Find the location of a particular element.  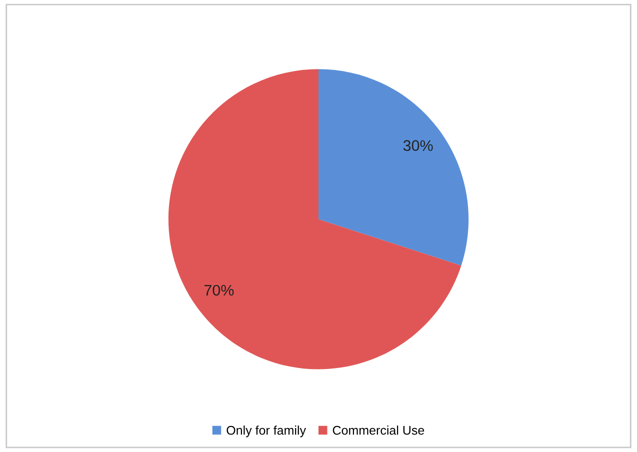

data-label: 70% is located at coordinates (219, 290).